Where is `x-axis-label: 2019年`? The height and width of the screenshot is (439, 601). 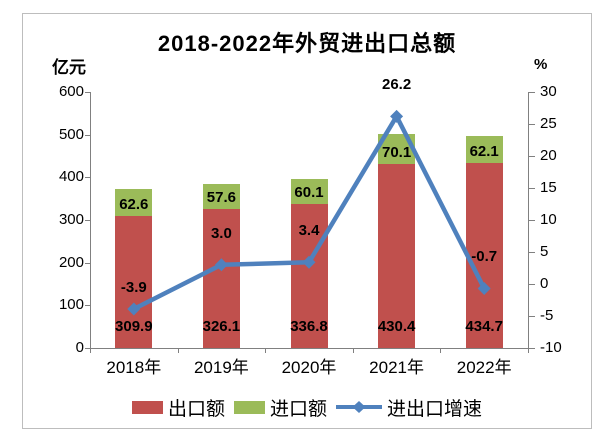 x-axis-label: 2019年 is located at coordinates (221, 367).